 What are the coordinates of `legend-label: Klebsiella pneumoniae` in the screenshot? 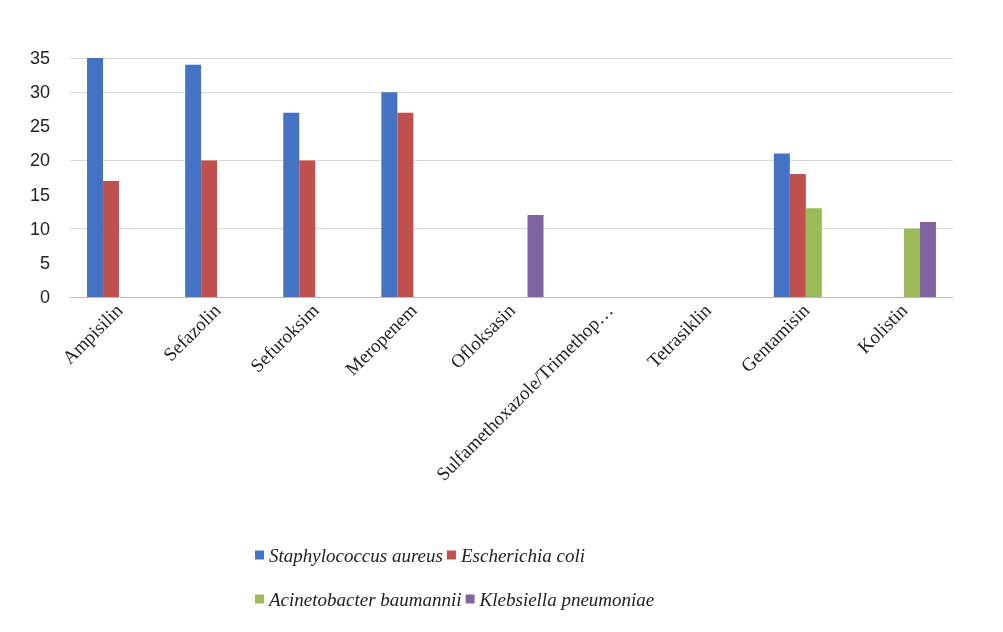 It's located at (566, 599).